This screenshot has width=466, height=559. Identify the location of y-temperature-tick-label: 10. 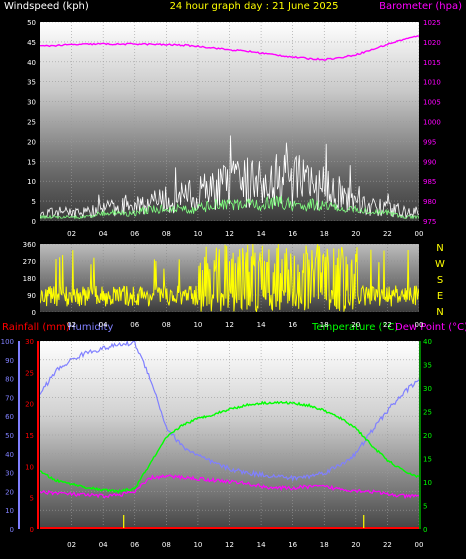
(427, 483).